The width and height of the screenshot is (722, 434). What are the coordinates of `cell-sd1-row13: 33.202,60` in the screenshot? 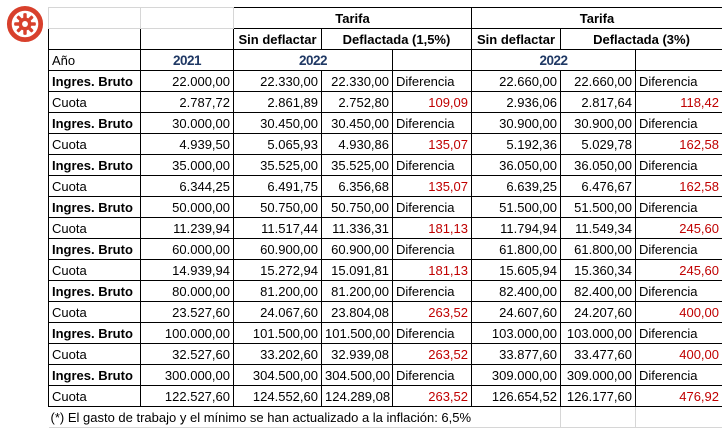 It's located at (277, 354).